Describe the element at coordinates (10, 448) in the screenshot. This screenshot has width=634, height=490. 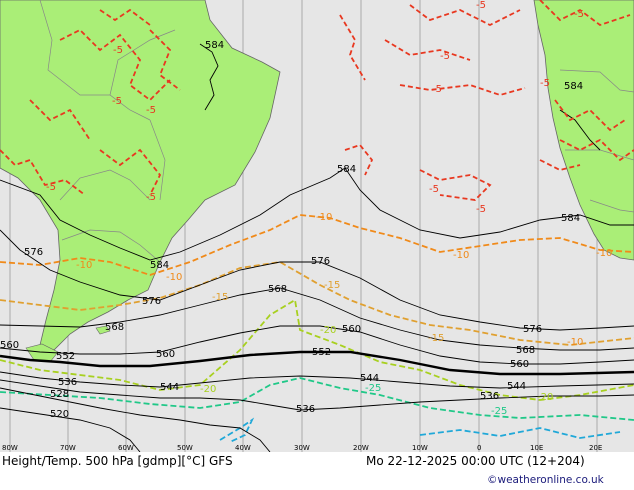
I see `lon-tick-label: 80W` at that location.